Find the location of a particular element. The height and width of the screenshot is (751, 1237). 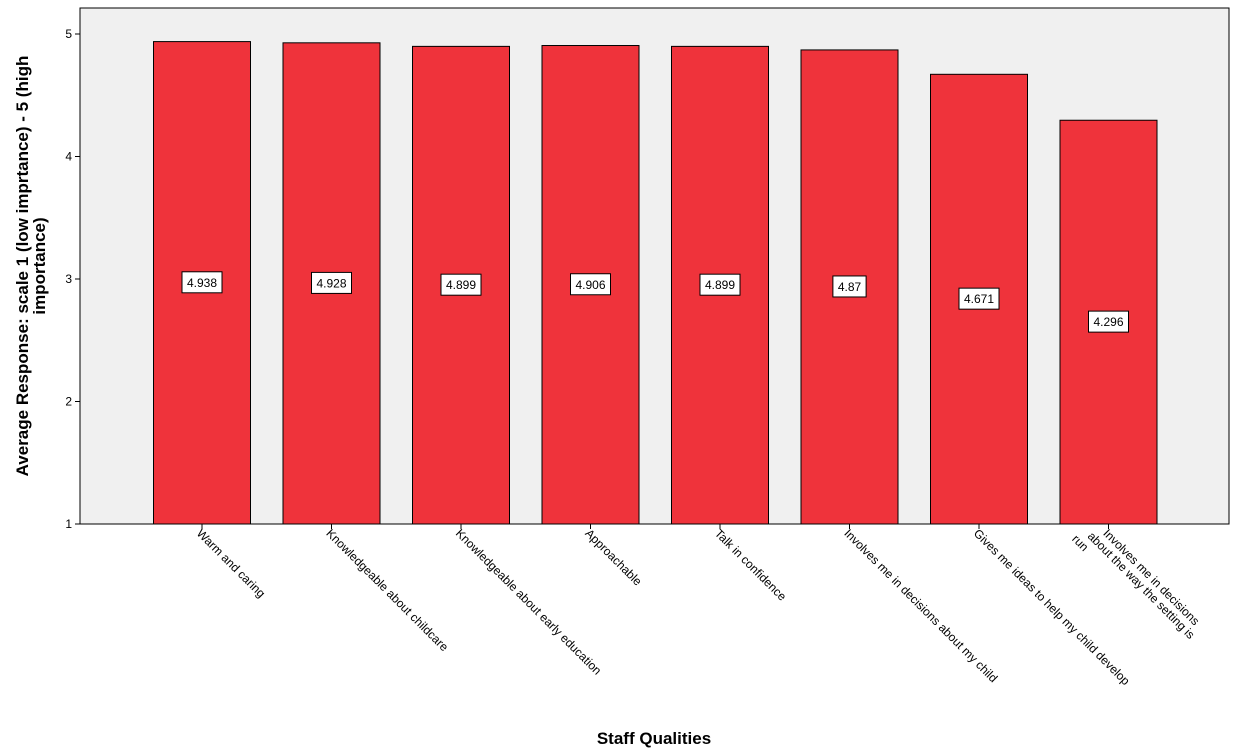

x-category-label-line: Warm and caring is located at coordinates (231, 563).